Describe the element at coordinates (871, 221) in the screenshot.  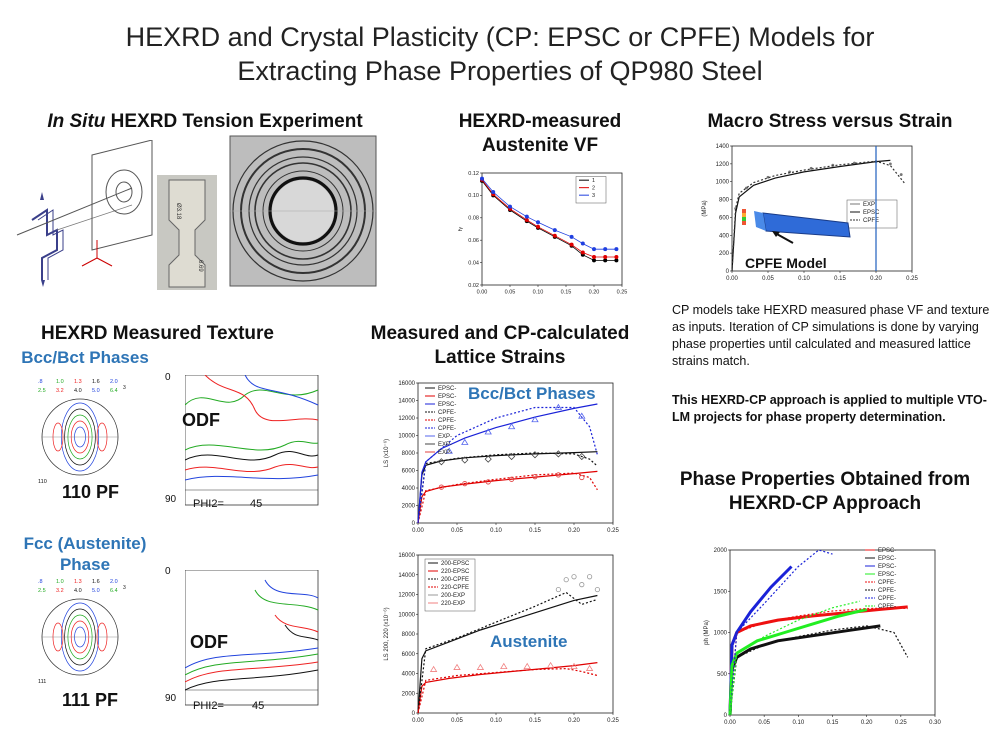
I see `legend-label: CPFE` at that location.